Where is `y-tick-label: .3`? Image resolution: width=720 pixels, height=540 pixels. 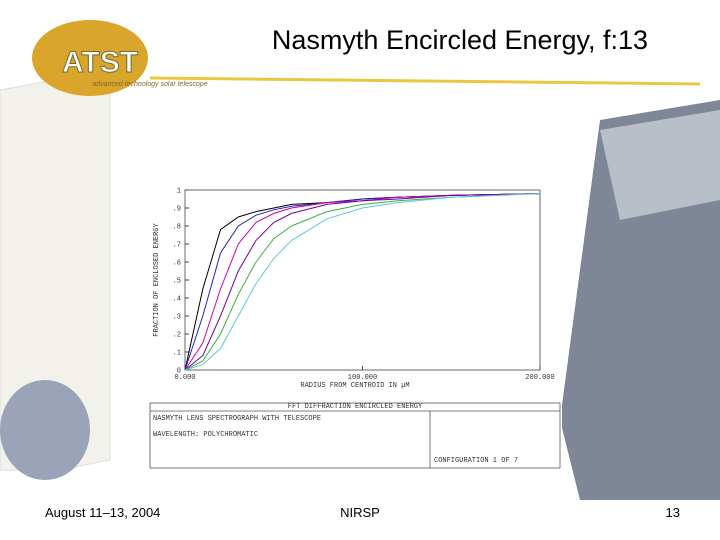 y-tick-label: .3 is located at coordinates (177, 318).